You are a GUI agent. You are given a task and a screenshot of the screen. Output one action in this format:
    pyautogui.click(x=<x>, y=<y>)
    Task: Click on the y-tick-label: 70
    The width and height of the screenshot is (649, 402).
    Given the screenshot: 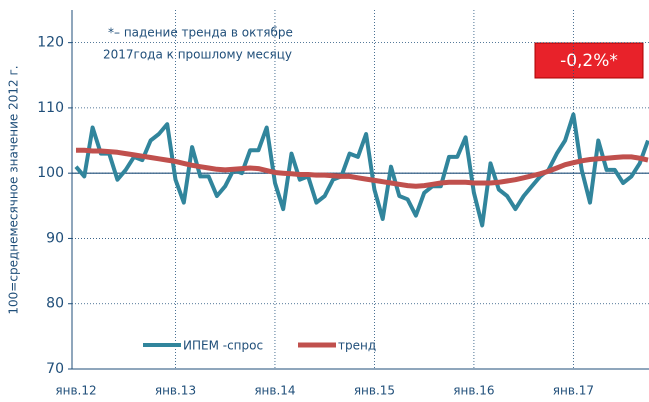 What is the action you would take?
    pyautogui.click(x=55, y=369)
    